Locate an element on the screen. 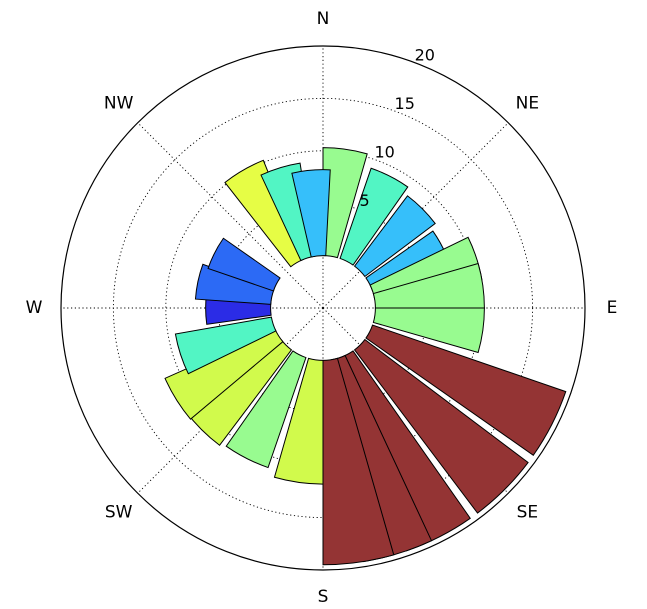 The height and width of the screenshot is (609, 647). direction-label-se: SE is located at coordinates (528, 512).